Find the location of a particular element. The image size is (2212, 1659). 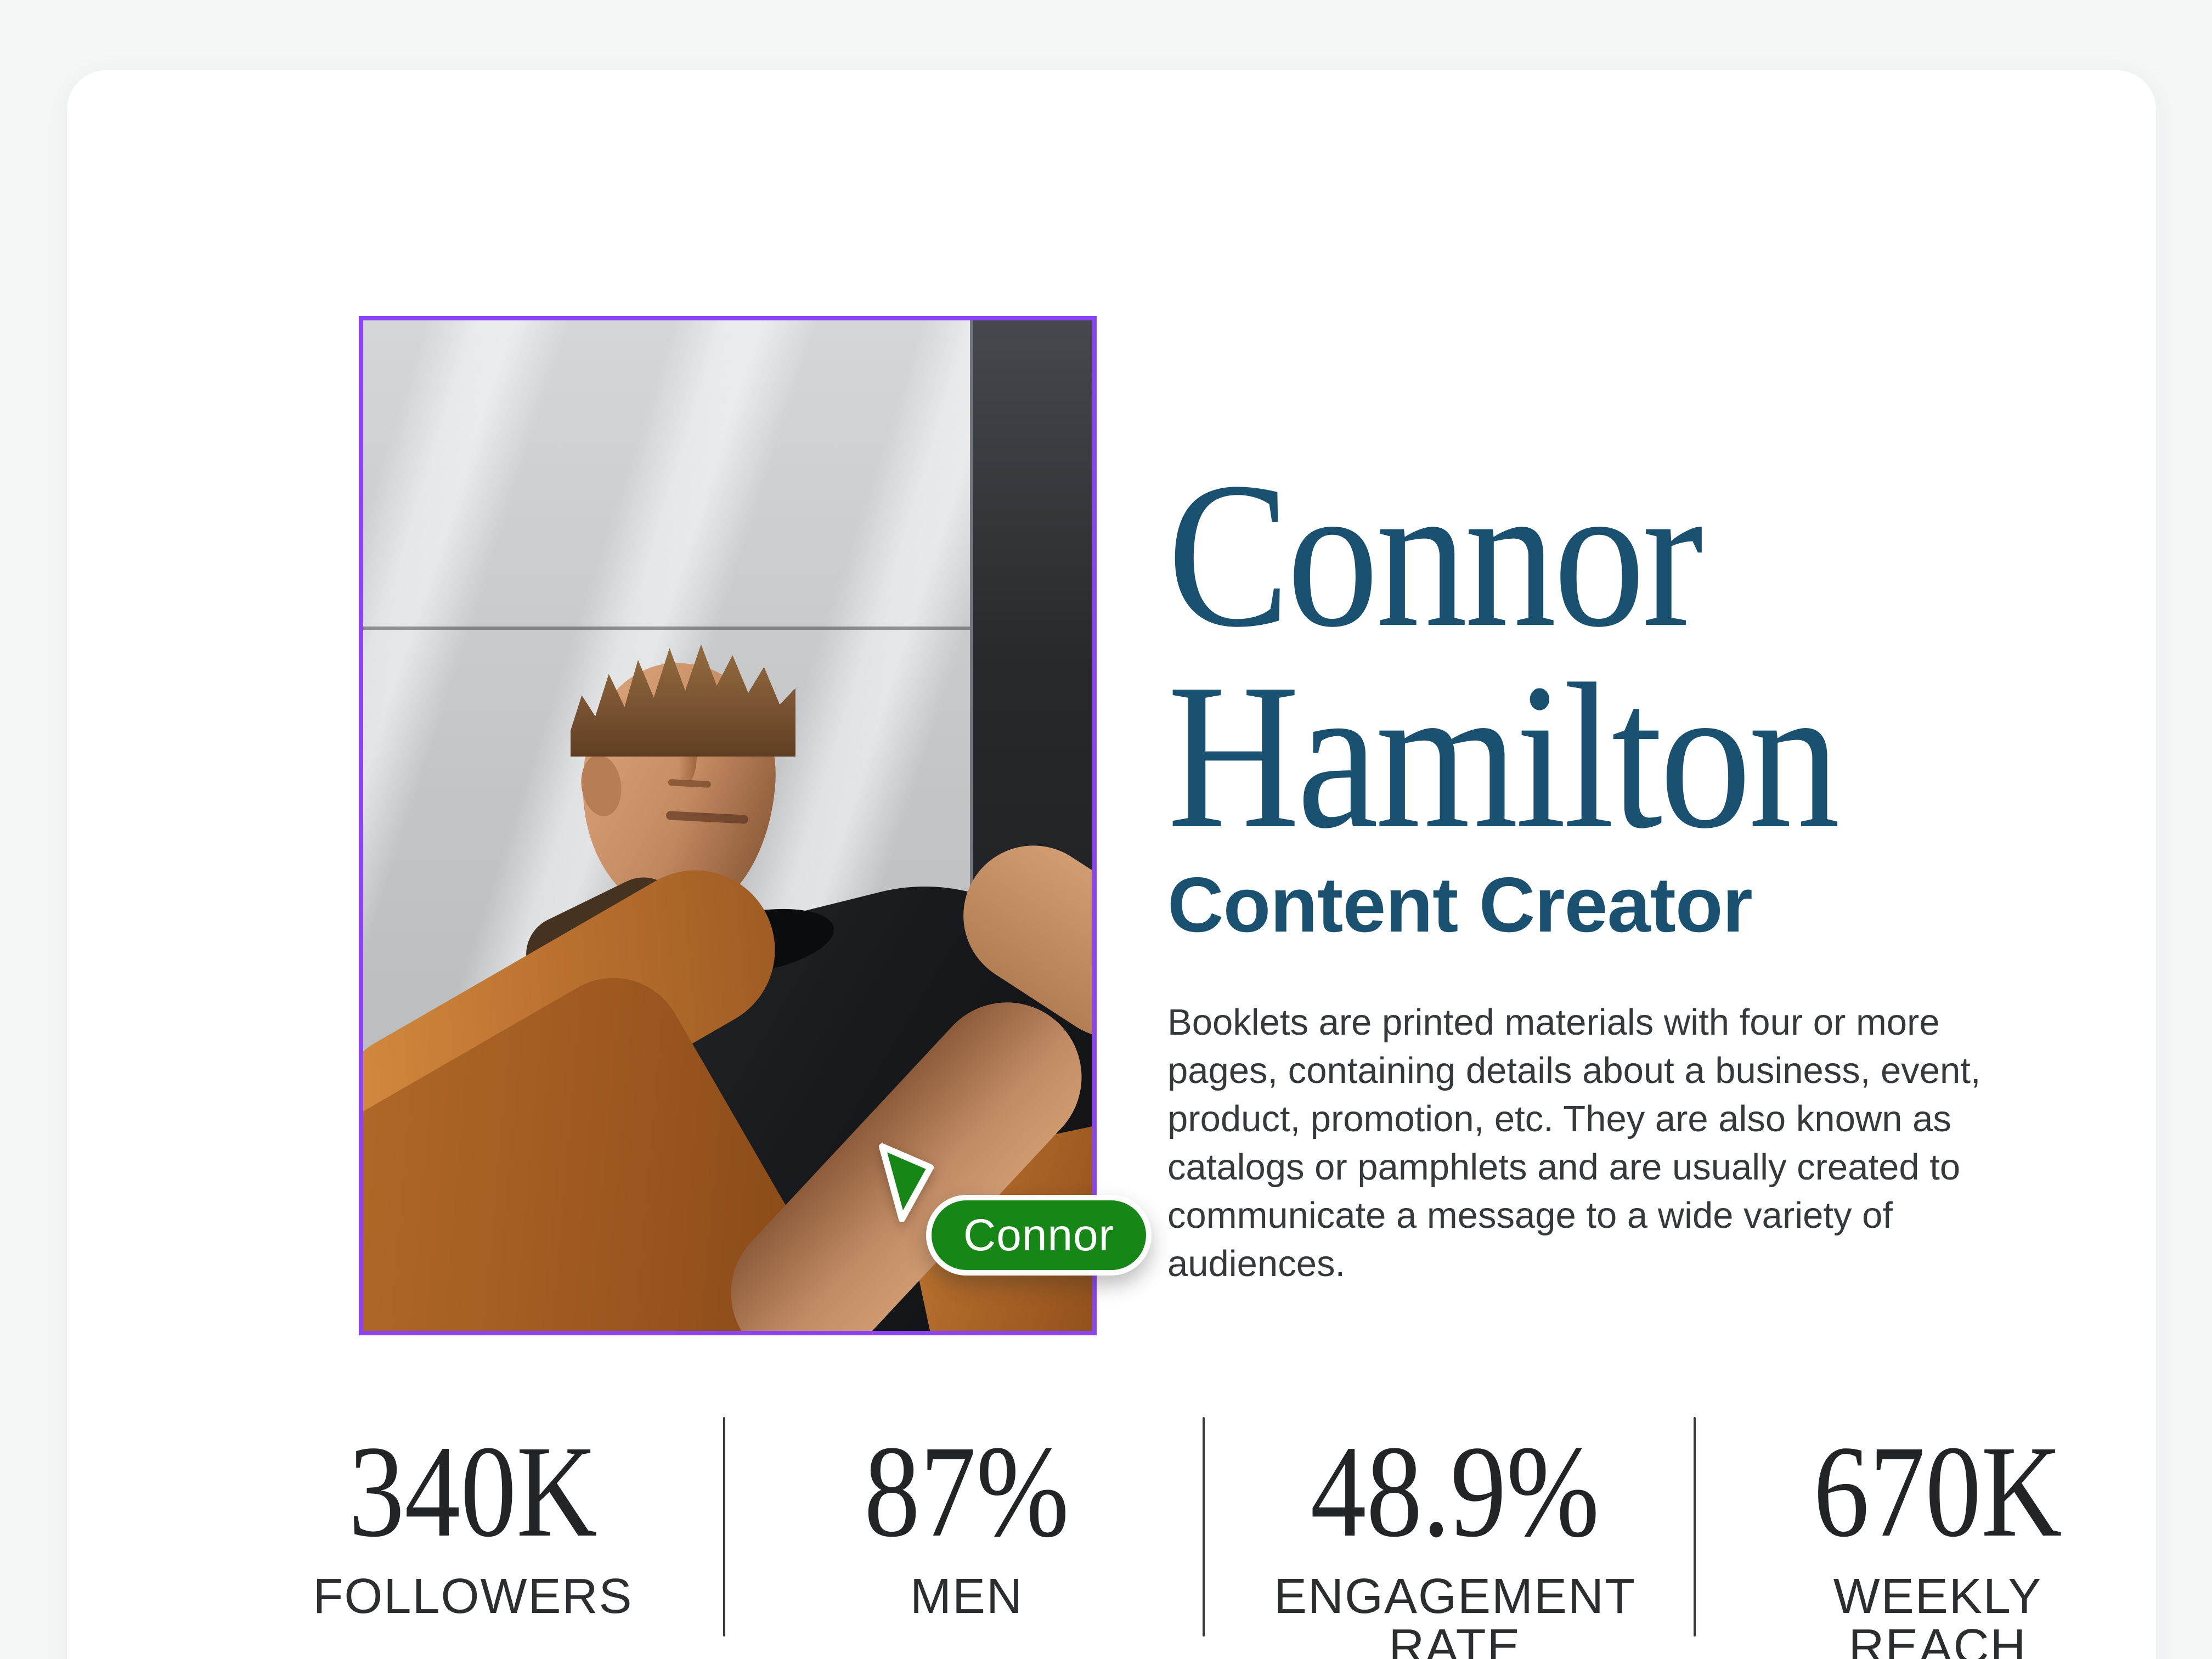

stat-value: 48.9% is located at coordinates (1455, 1491).